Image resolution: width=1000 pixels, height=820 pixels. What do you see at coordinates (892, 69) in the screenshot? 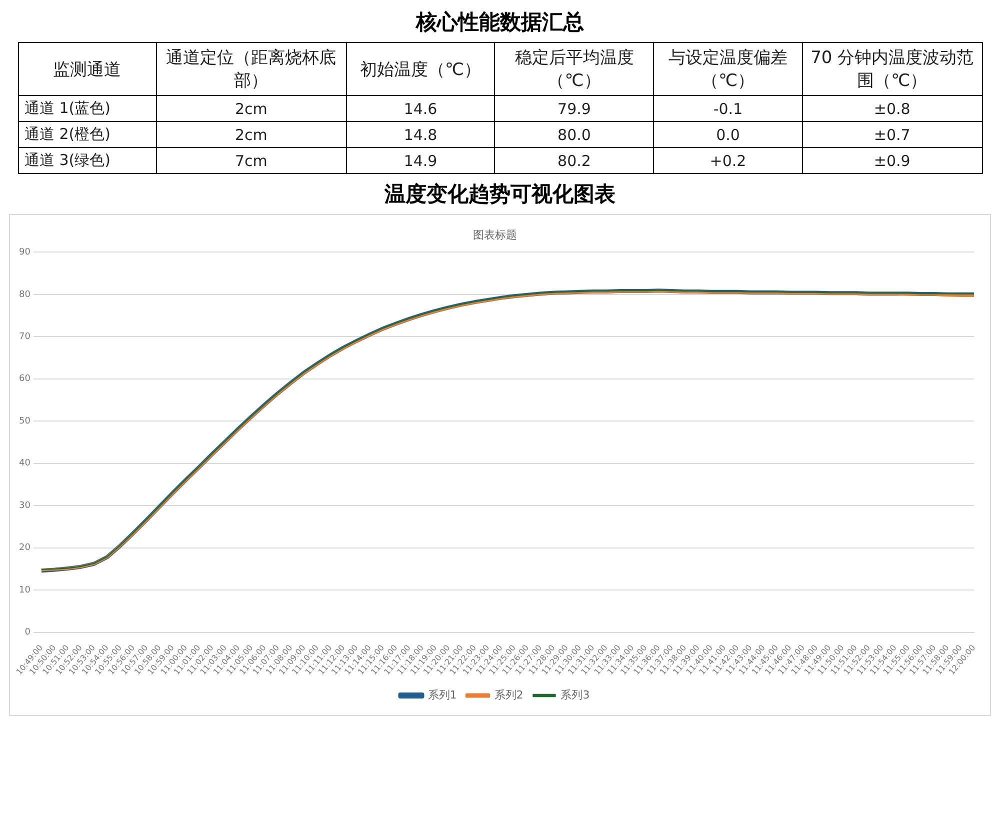
I see `category-label: 70 分钟内温度波动范围（℃）` at bounding box center [892, 69].